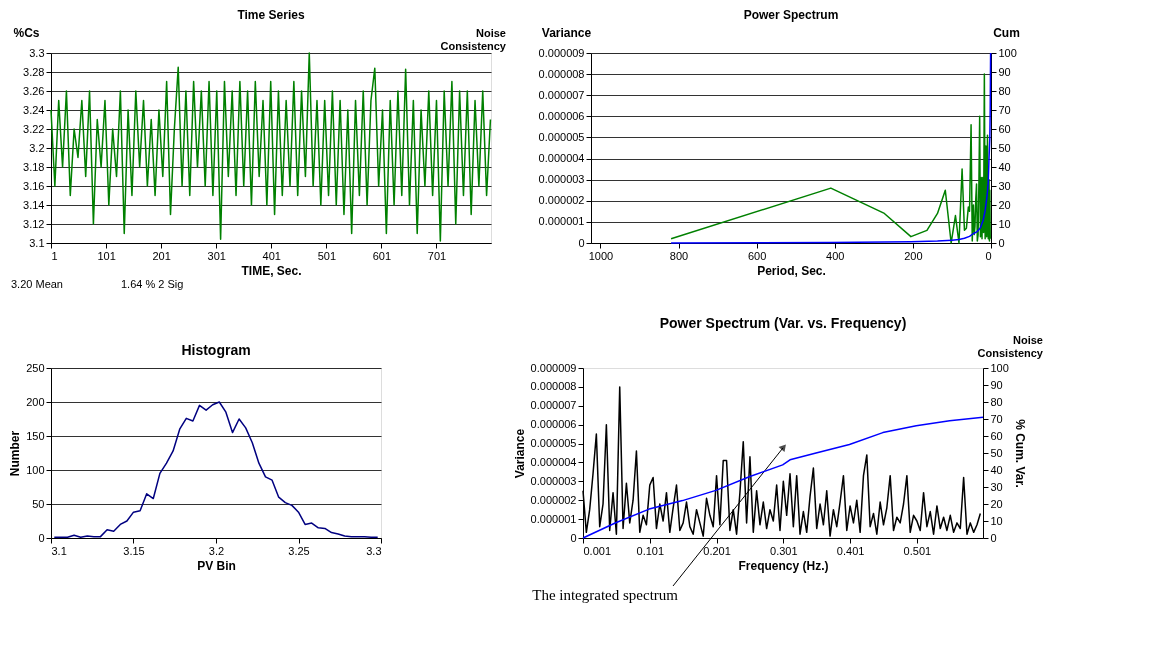  Describe the element at coordinates (38, 503) in the screenshot. I see `y-tick-label: 50` at that location.